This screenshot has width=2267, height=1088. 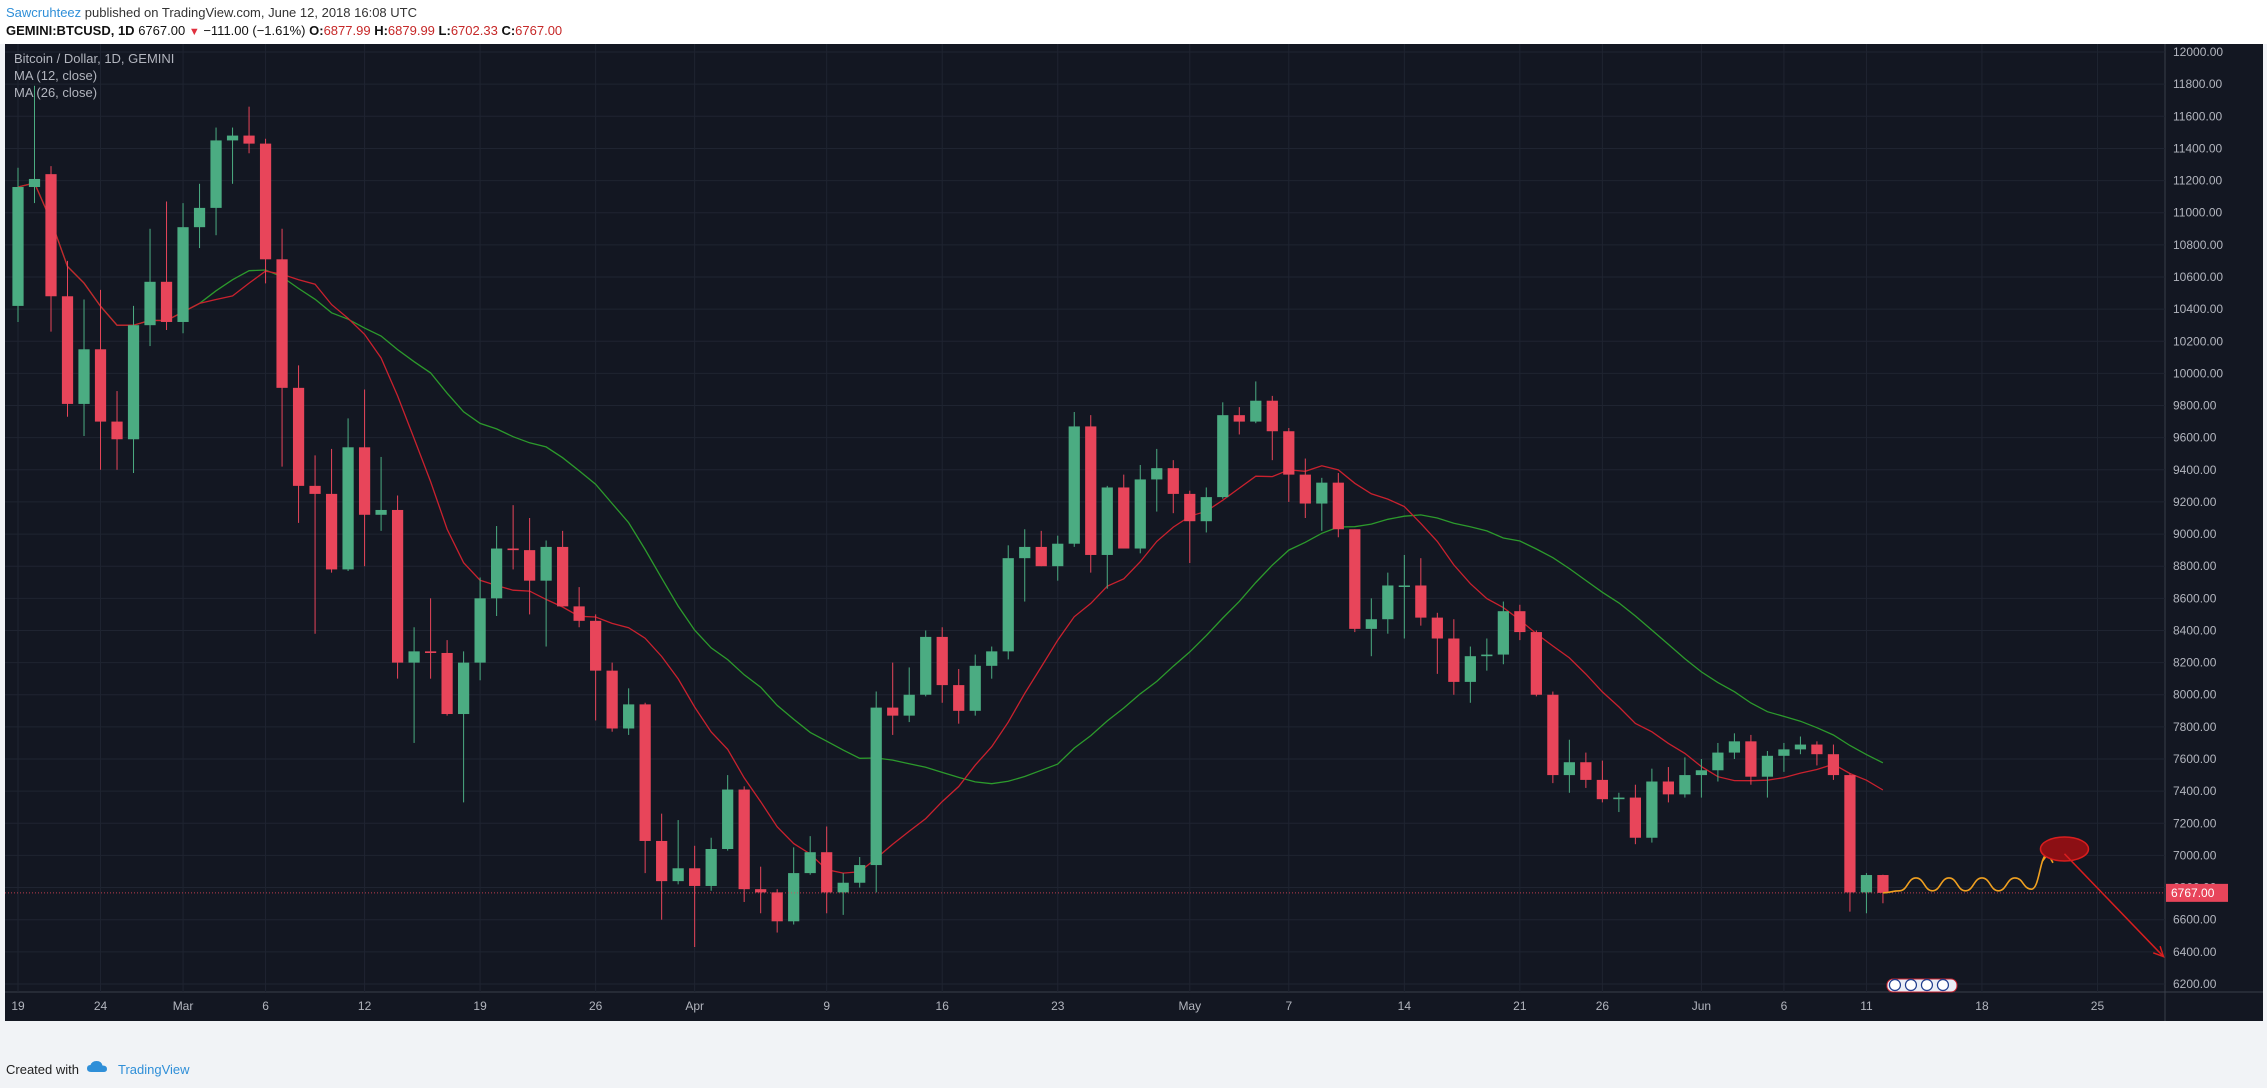 I want to click on time-axis, so click(x=1085, y=1006).